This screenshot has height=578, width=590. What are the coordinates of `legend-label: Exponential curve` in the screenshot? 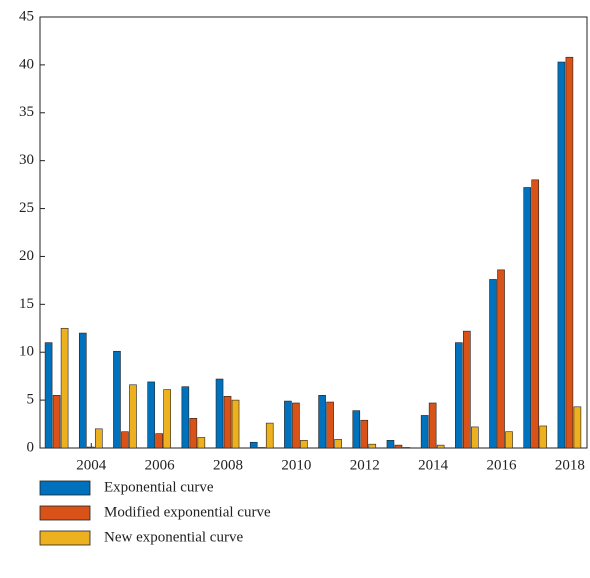 It's located at (159, 487).